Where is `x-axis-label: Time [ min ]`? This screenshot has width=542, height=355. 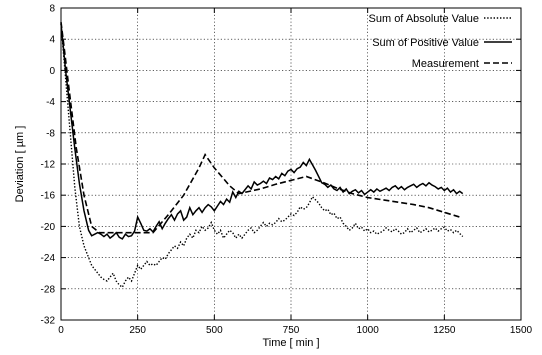 x-axis-label: Time [ min ] is located at coordinates (290, 343).